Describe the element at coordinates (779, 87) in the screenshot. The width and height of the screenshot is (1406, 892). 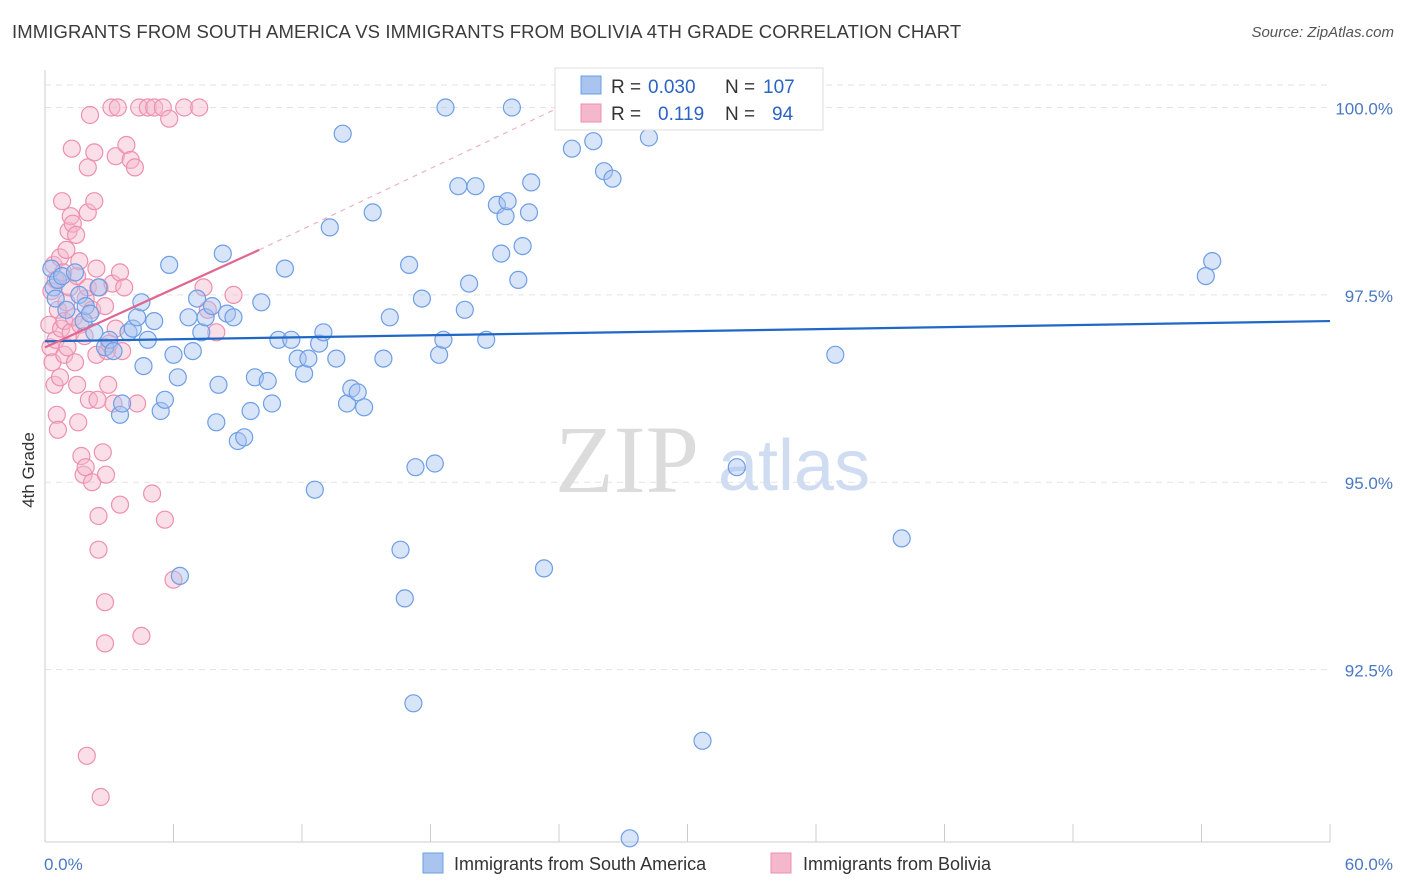
I see `legend-n-value-1: 107` at that location.